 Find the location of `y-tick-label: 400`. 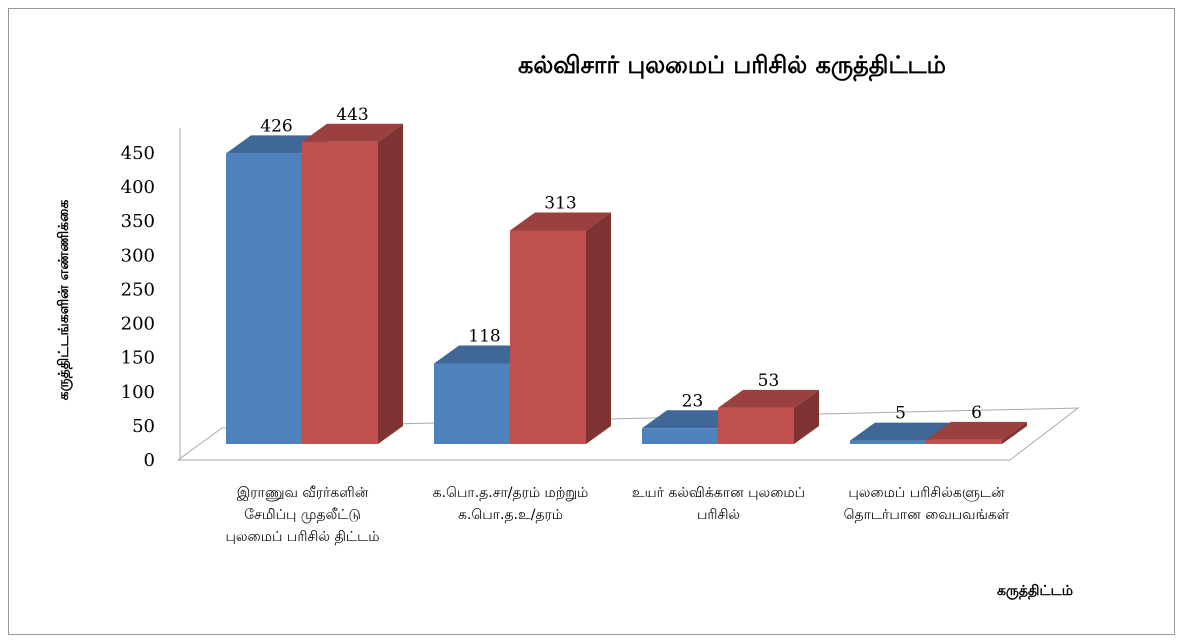

y-tick-label: 400 is located at coordinates (138, 187).